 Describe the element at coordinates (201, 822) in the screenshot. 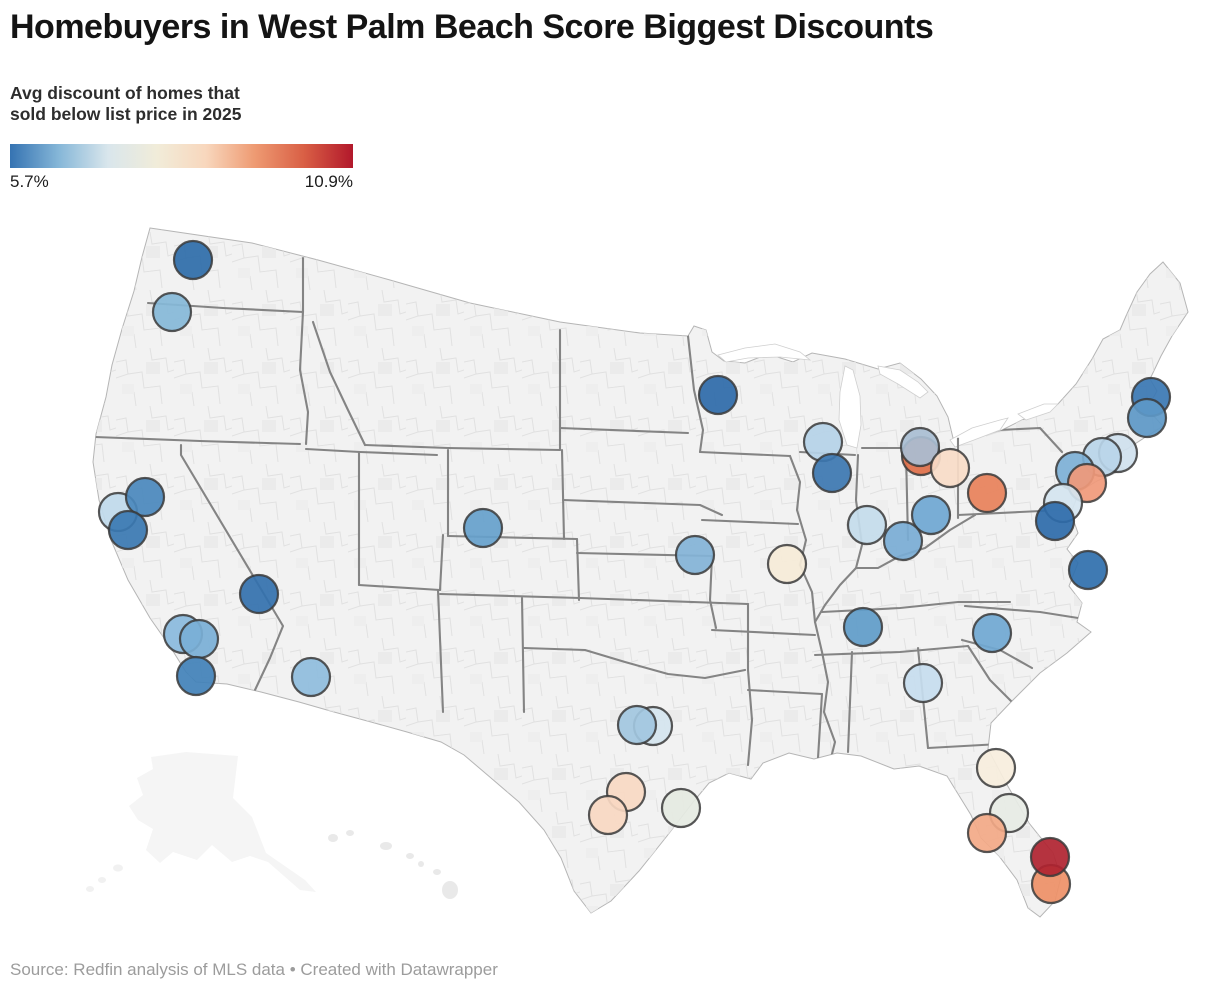

I see `alaska-inset` at that location.